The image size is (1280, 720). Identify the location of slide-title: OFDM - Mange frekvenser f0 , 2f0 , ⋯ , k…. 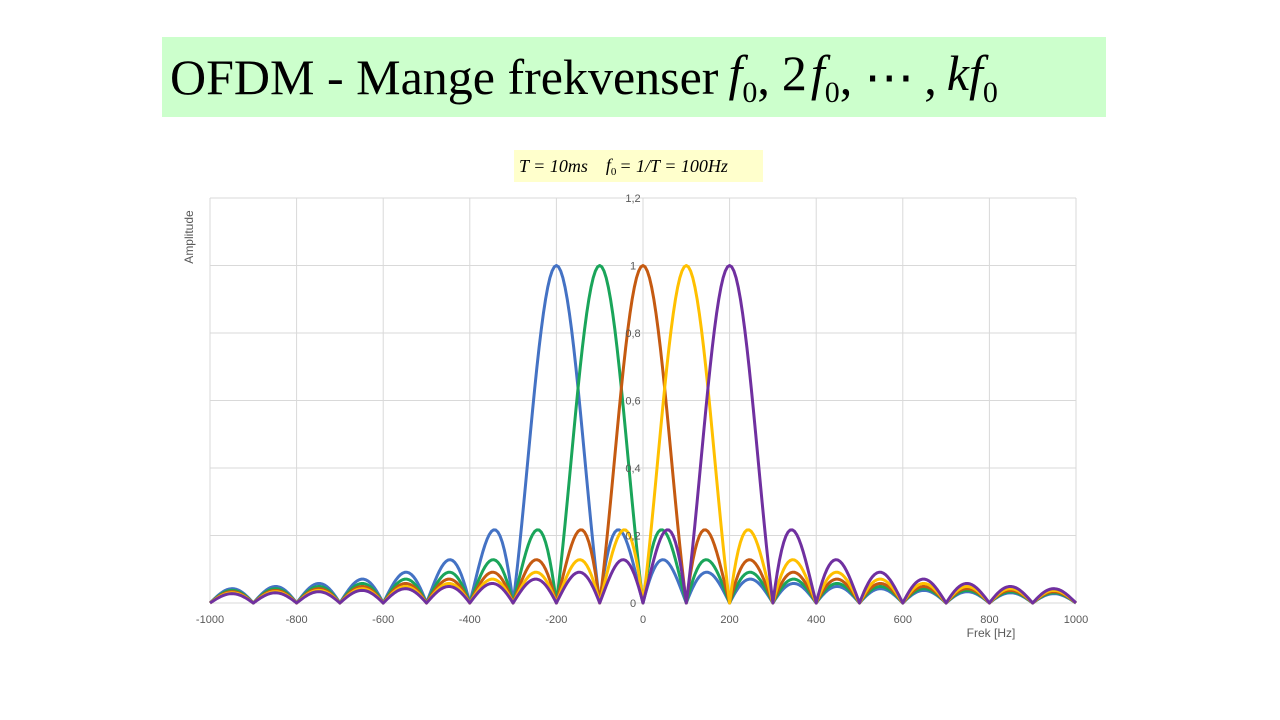
(634, 77).